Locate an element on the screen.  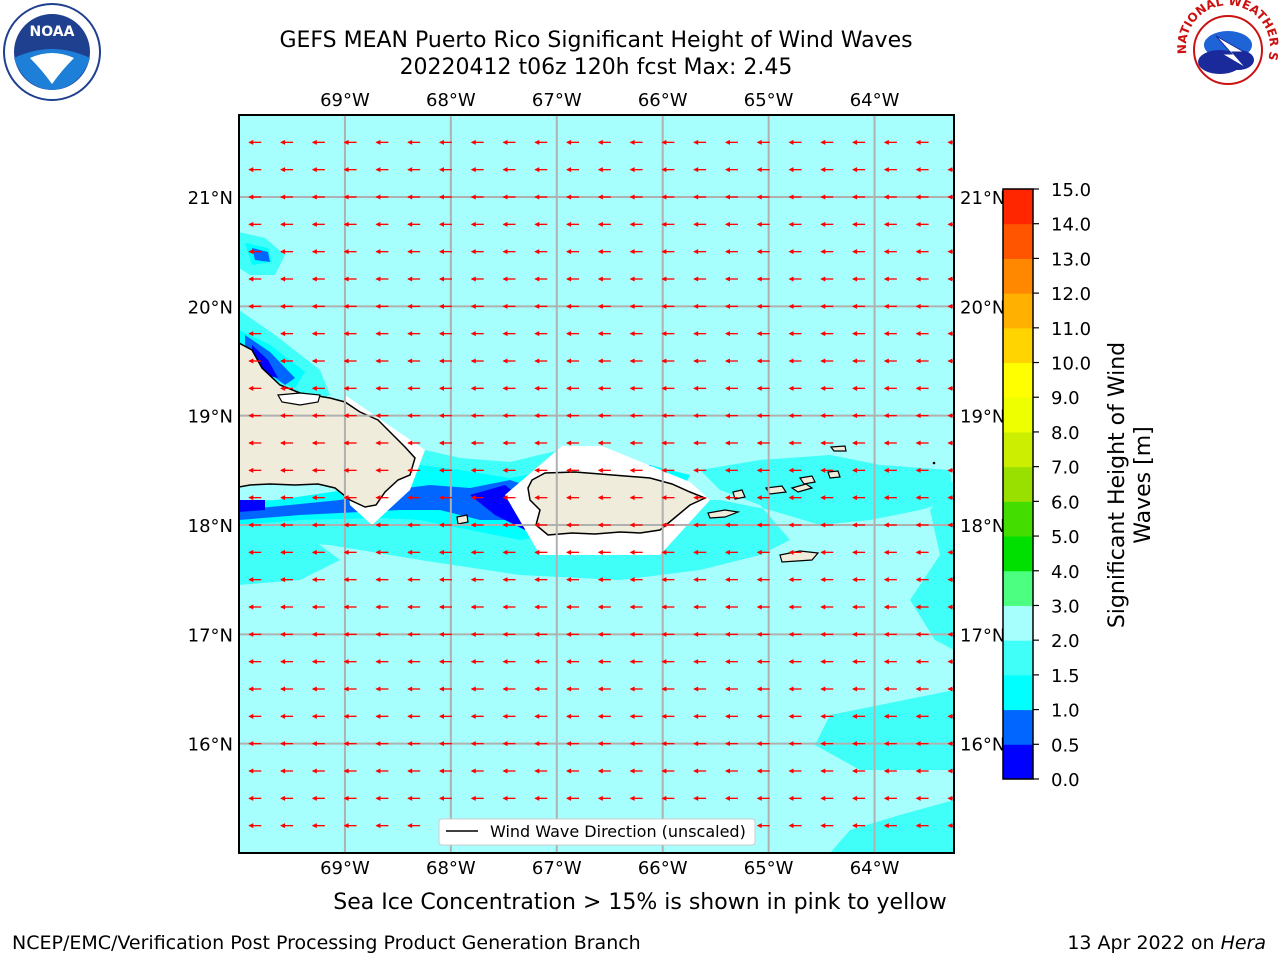
st-john-island is located at coordinates (802, 488).